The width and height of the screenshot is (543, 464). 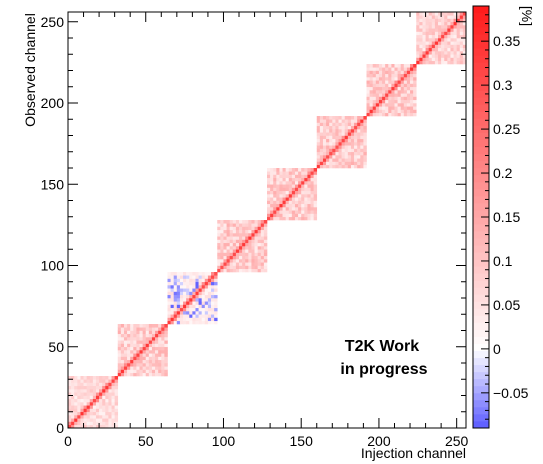 What do you see at coordinates (497, 349) in the screenshot?
I see `colorbar-tick-label: 0` at bounding box center [497, 349].